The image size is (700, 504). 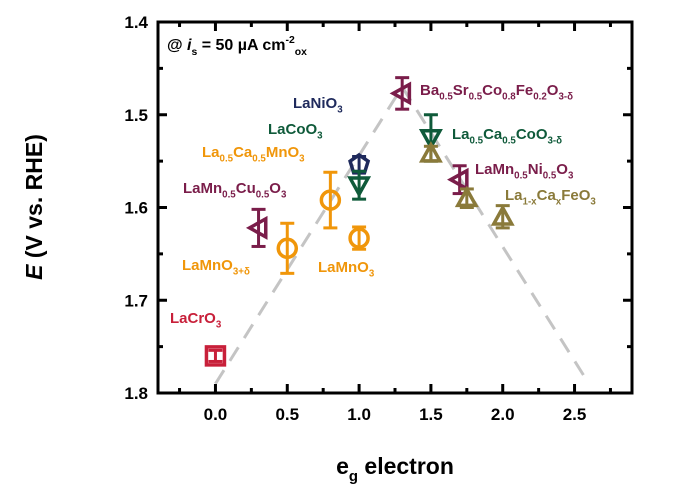 I want to click on text-segment: LaNiO, so click(x=315, y=103).